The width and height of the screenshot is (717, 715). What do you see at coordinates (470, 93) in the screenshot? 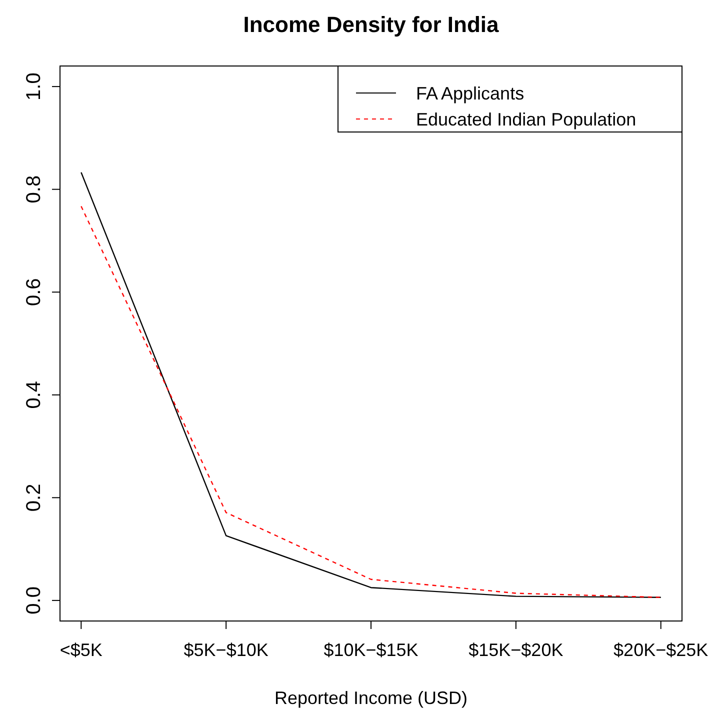
I see `legend-label: FA Applicants` at bounding box center [470, 93].